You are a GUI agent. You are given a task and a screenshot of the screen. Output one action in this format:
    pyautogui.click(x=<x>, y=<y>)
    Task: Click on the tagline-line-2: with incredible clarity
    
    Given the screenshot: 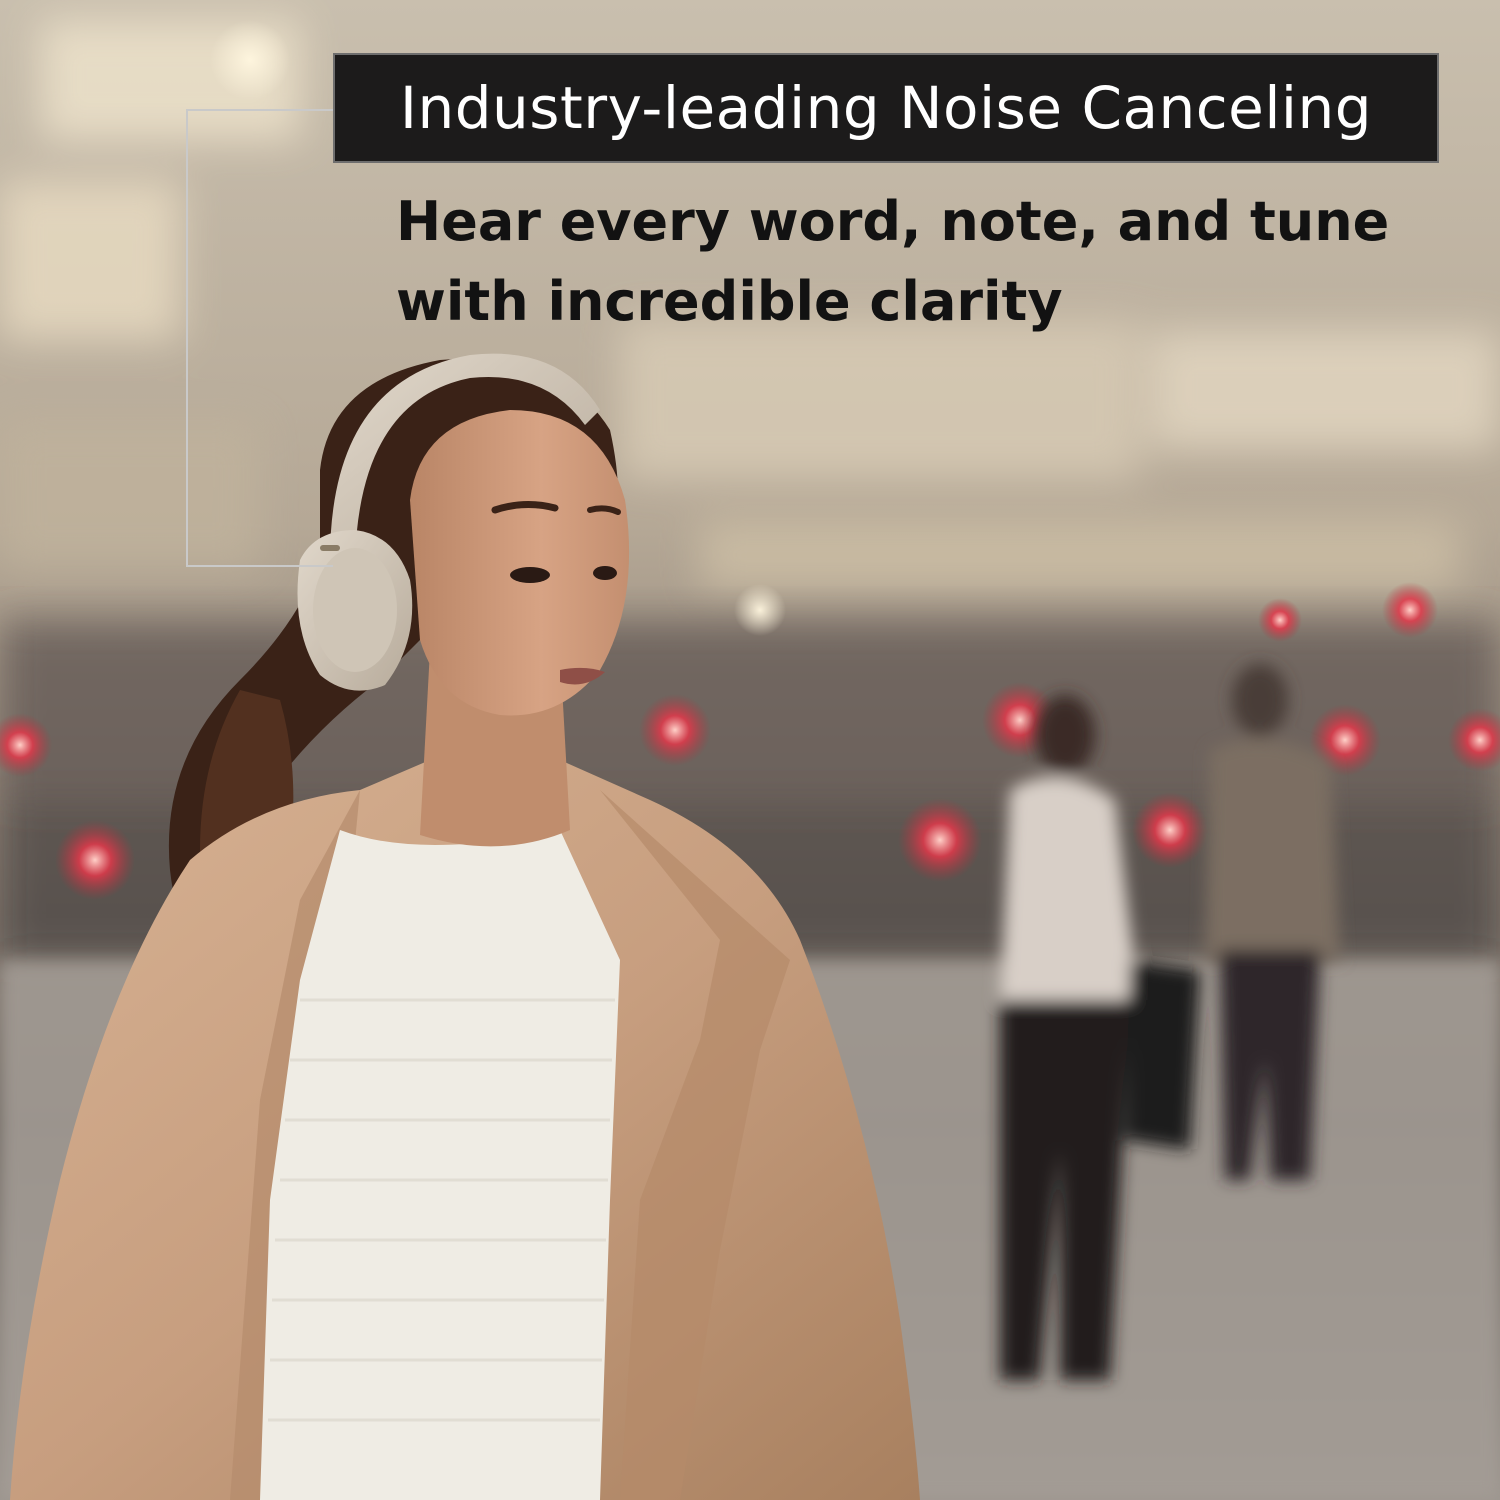 What is the action you would take?
    pyautogui.click(x=729, y=301)
    